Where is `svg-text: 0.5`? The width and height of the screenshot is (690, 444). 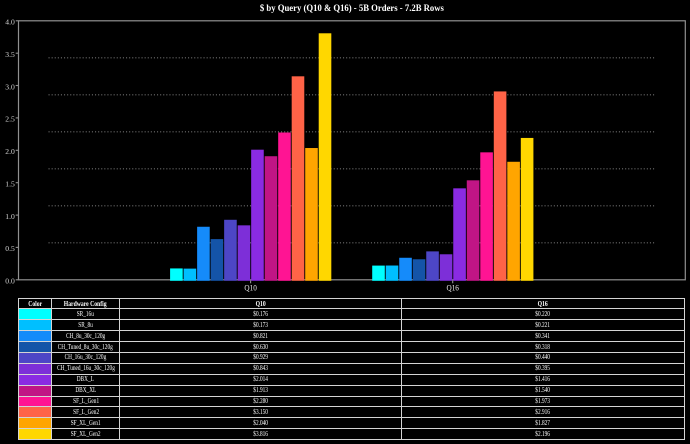
svg-text: 0.5 is located at coordinates (10, 248).